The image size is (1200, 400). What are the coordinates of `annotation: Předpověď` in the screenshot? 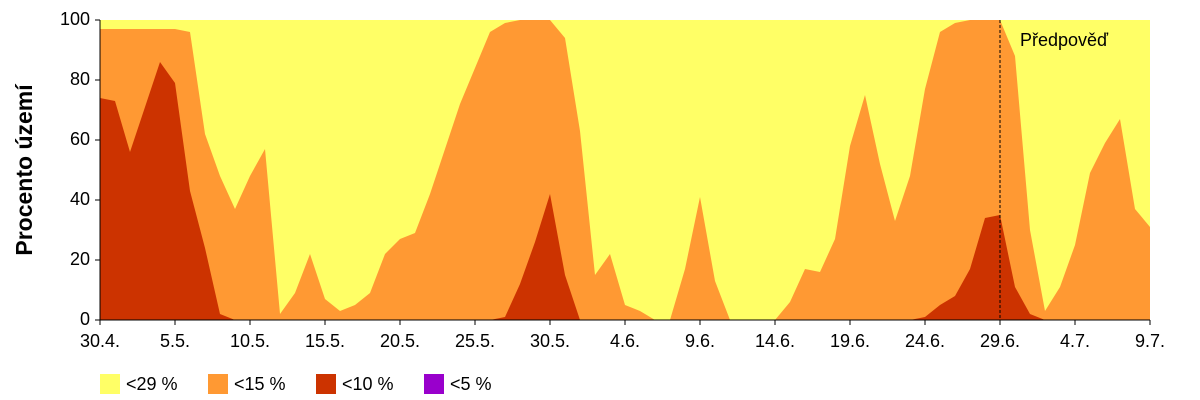 It's located at (1064, 40).